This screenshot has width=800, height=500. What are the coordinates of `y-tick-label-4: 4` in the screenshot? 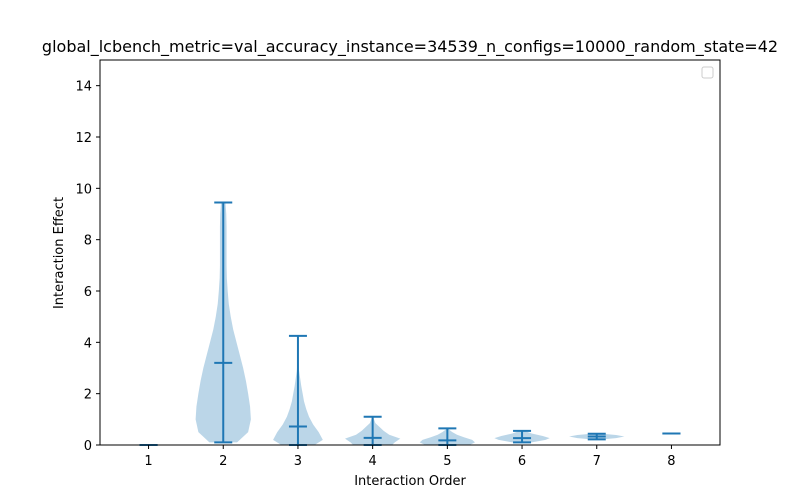 It's located at (88, 343).